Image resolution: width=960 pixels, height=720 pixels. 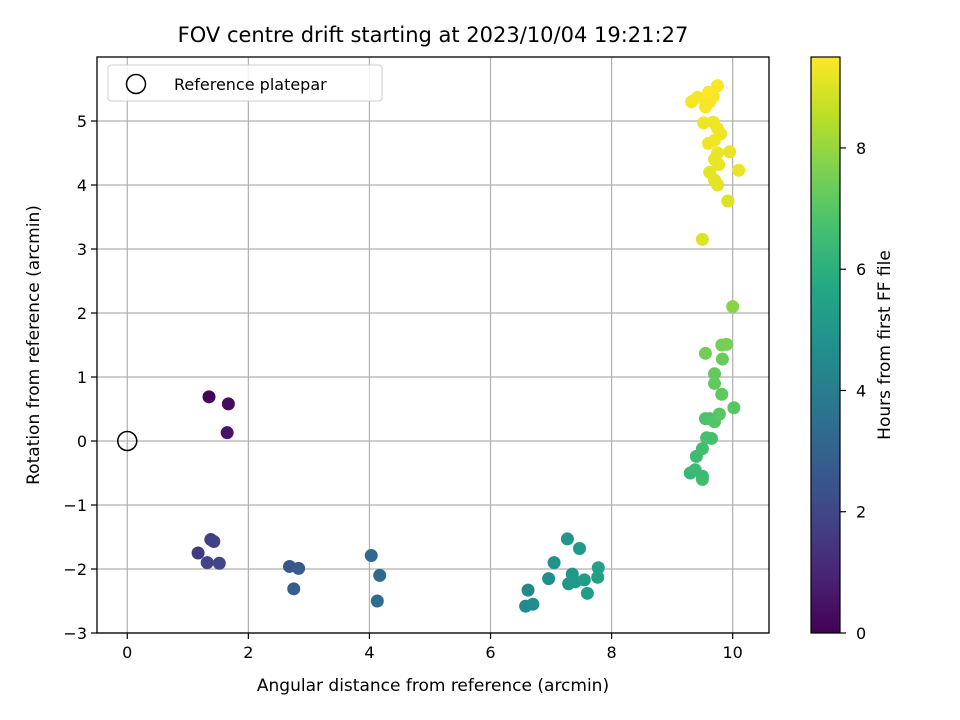 I want to click on x-tick-label: 2, so click(x=248, y=652).